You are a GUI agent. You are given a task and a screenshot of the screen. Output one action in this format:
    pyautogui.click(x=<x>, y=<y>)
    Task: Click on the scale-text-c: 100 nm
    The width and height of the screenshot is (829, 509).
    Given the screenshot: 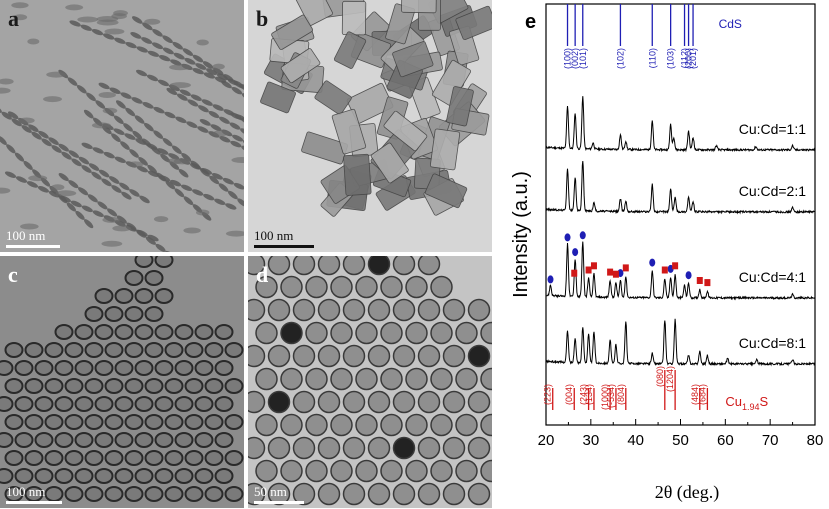 What is the action you would take?
    pyautogui.click(x=26, y=491)
    